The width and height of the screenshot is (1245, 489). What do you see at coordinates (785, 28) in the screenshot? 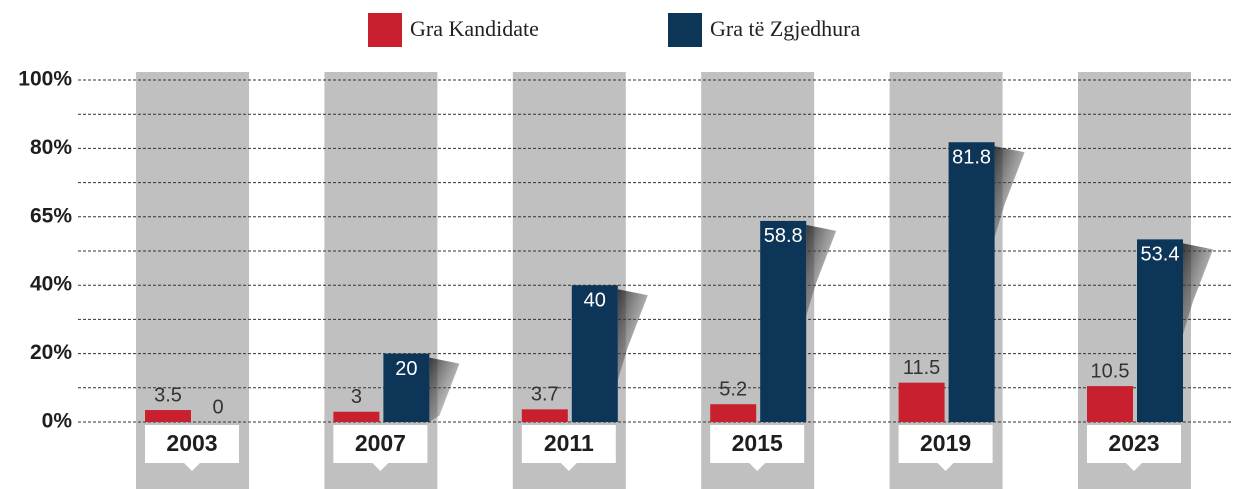
I see `legend-label: Gra të Zgjedhura` at bounding box center [785, 28].